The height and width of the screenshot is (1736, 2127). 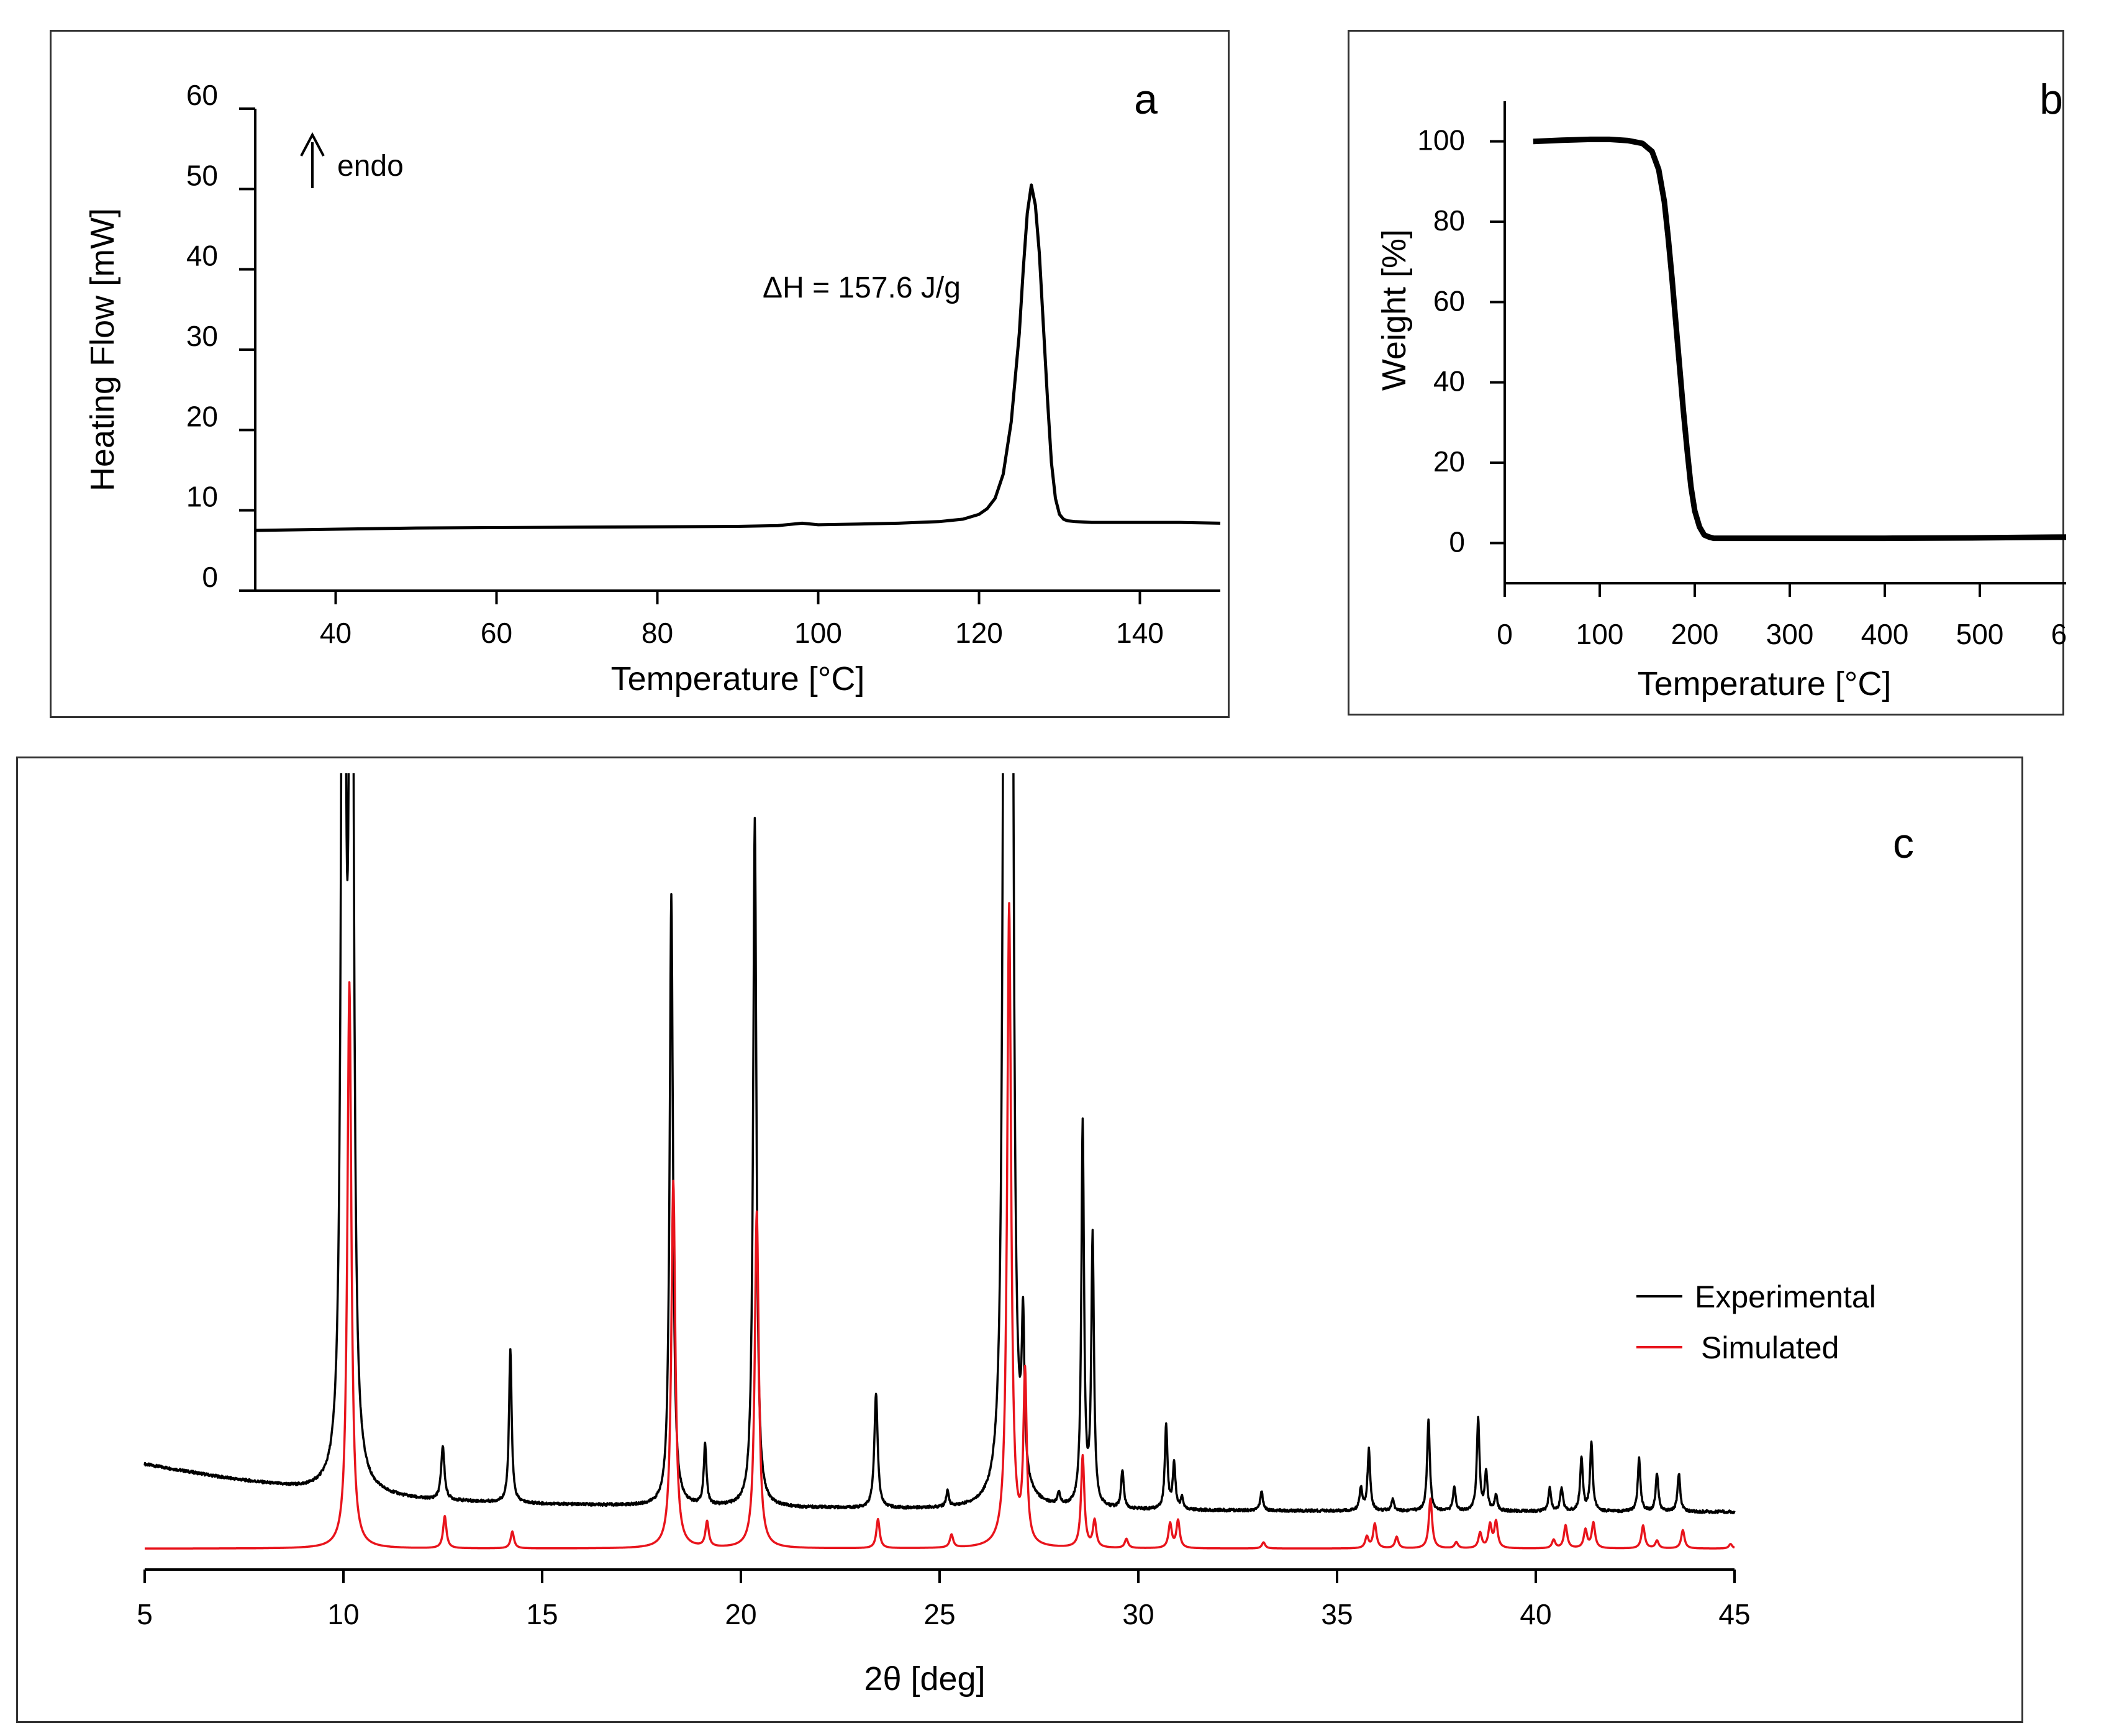 I want to click on tga-x-tick-label: 500, so click(x=1980, y=634).